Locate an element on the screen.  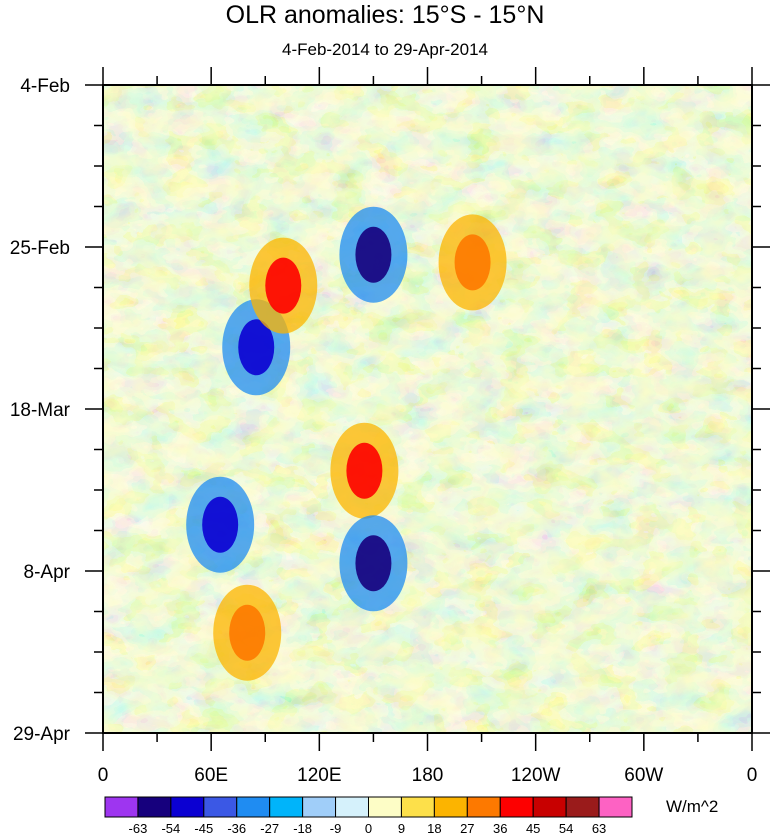
colorbar-label: -9 is located at coordinates (336, 827).